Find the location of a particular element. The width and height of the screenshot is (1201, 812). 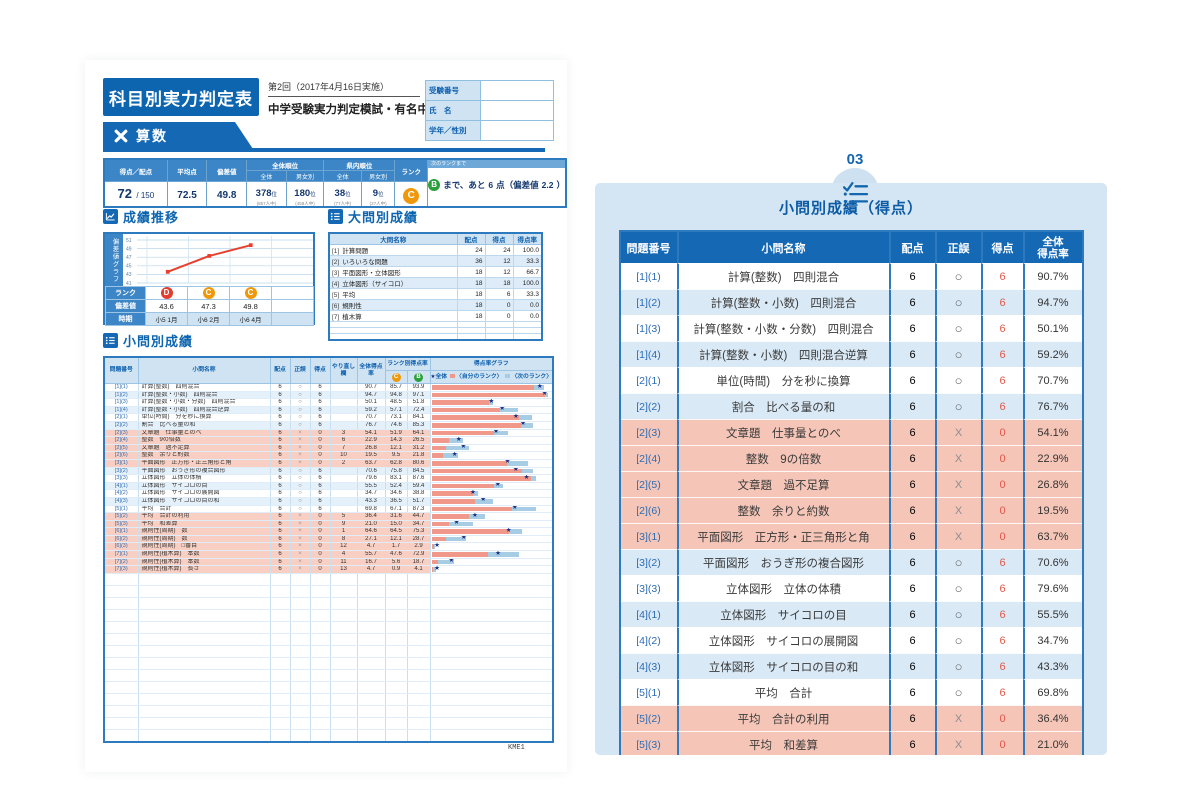

rank-c-rate-cell: 51.9 is located at coordinates (396, 433).